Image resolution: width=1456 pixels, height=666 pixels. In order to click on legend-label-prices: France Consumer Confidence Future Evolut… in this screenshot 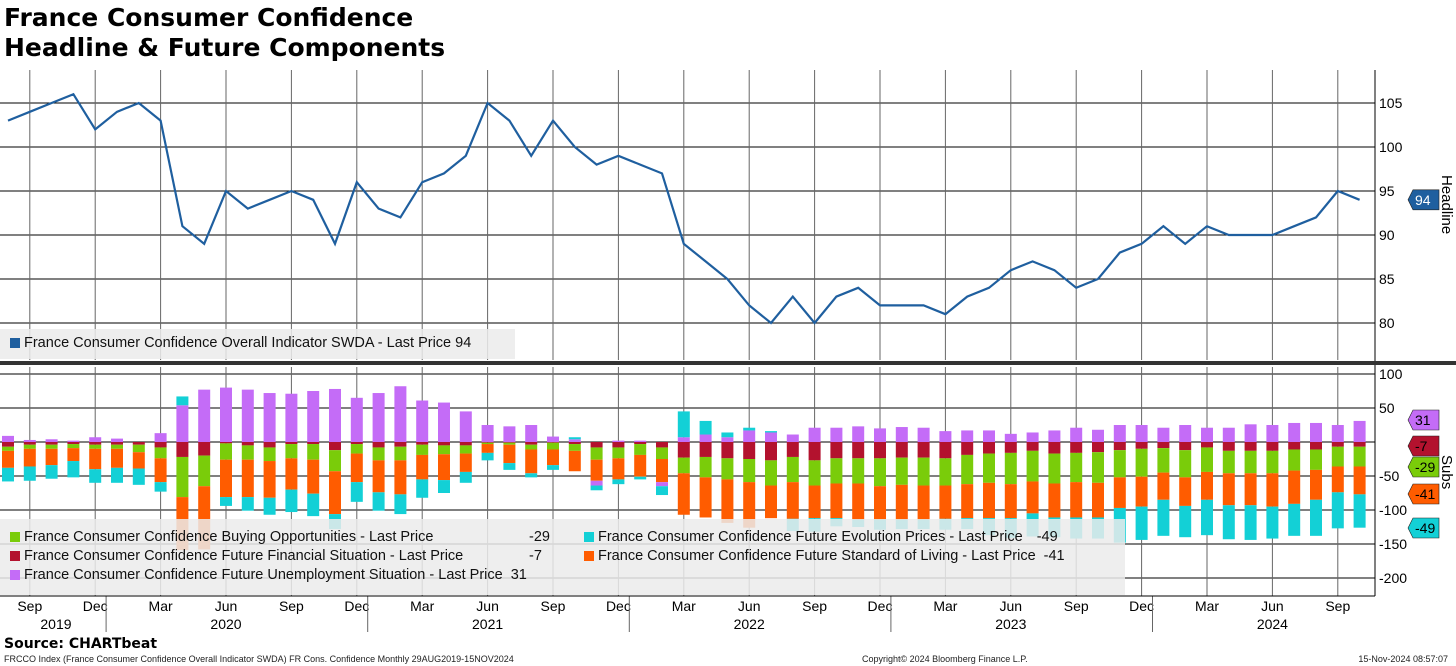, I will do `click(810, 537)`.